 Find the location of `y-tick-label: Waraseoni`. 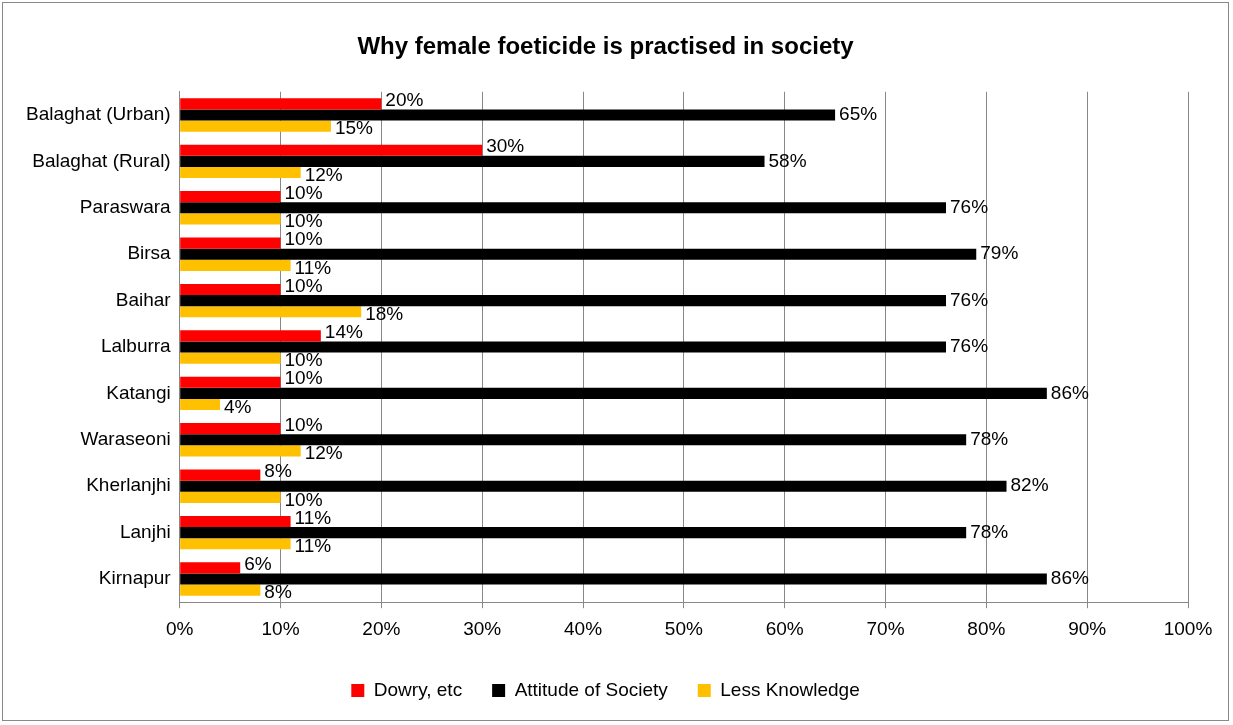

y-tick-label: Waraseoni is located at coordinates (125, 439).